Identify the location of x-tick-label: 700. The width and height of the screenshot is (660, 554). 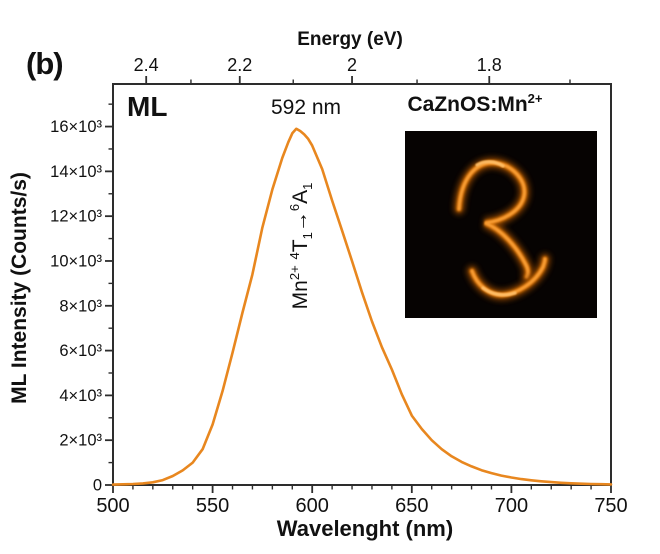
(511, 506).